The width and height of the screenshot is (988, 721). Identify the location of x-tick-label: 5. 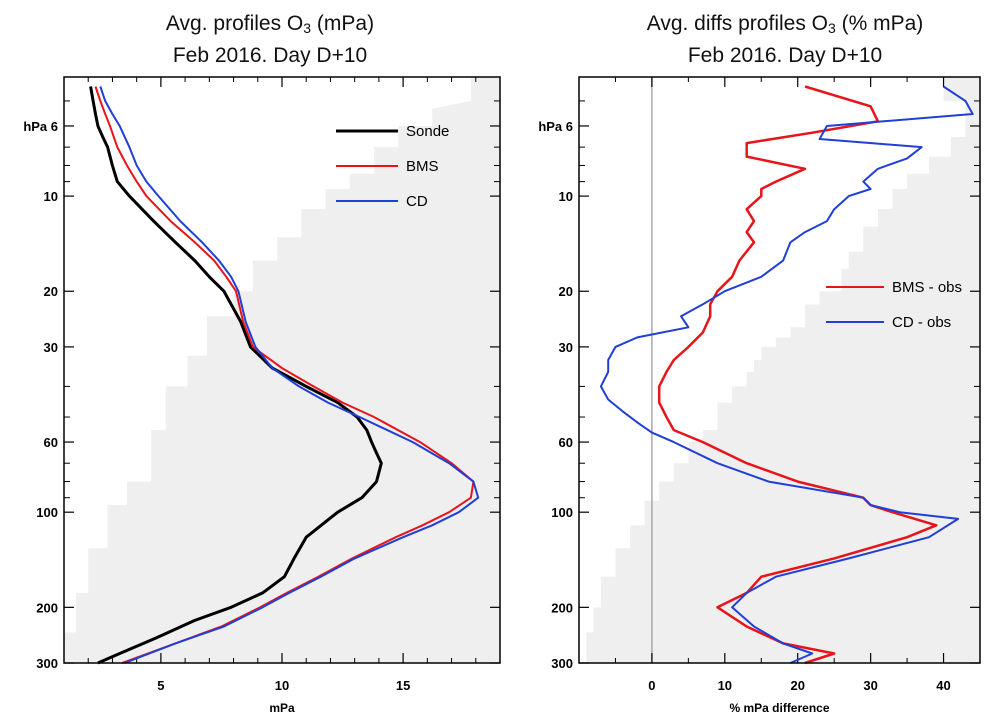
(160, 685).